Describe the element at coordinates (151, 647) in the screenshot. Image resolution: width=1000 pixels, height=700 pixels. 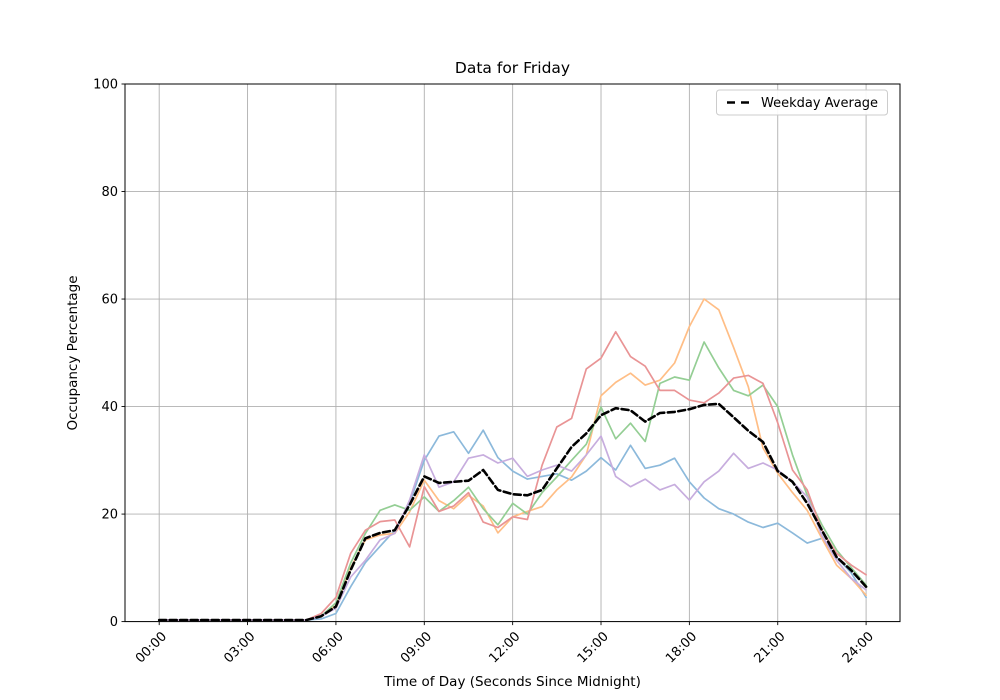
I see `x-tick-label: 00:00` at that location.